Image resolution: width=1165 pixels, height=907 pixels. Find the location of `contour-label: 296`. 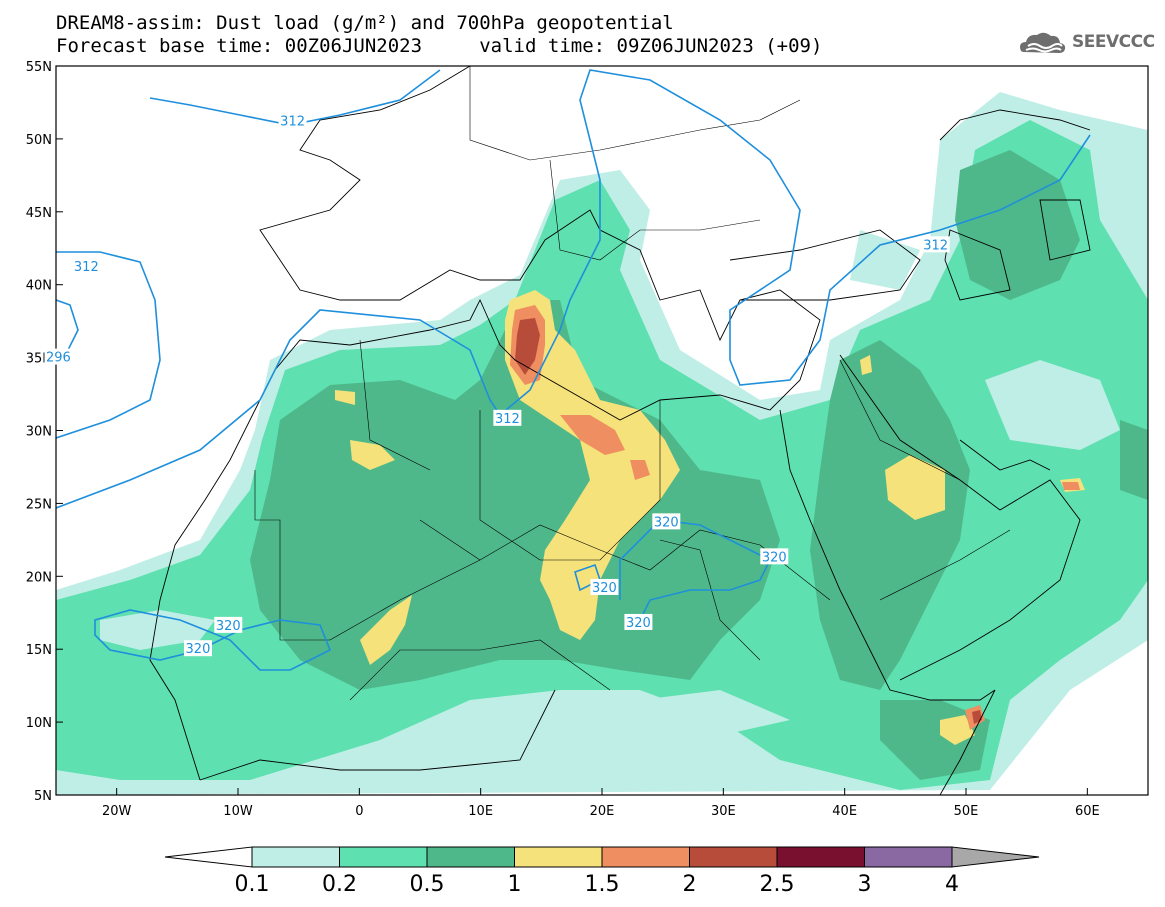

contour-label: 296 is located at coordinates (58, 358).